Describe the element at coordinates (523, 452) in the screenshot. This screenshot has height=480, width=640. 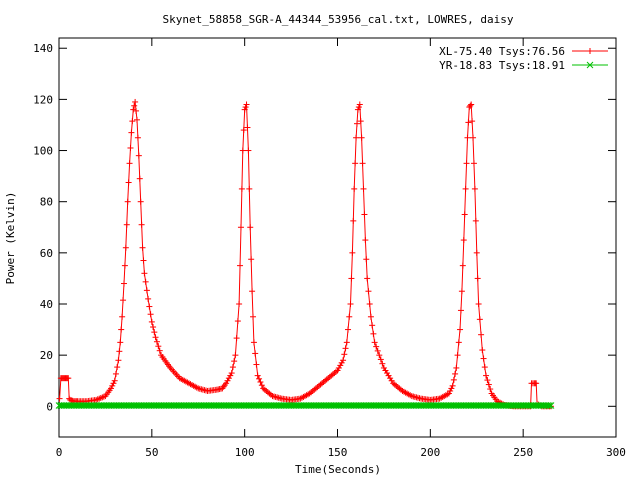
I see `x-tick-label: 250` at that location.